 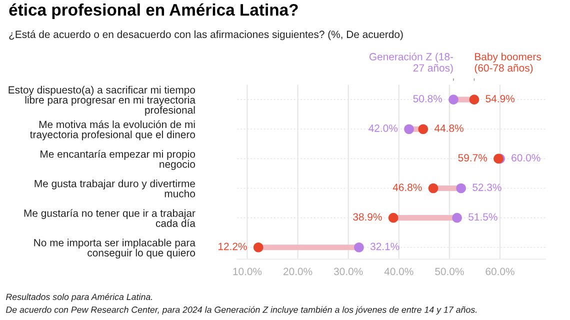 I want to click on data-label: 32.1%, so click(x=385, y=246).